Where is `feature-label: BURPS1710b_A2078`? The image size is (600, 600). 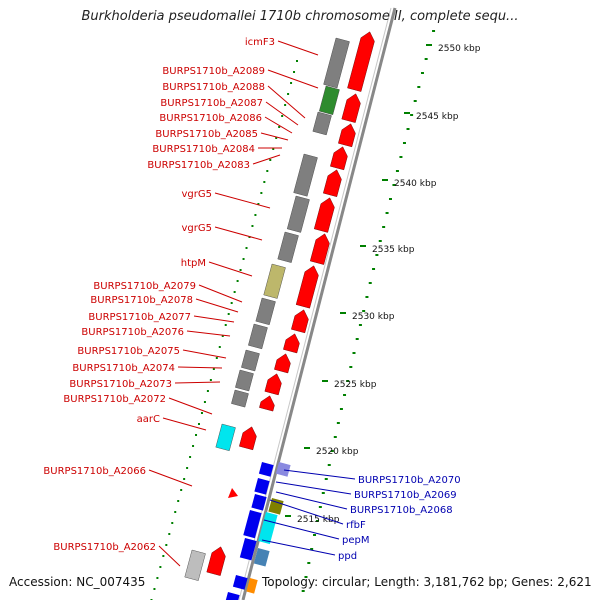 feature-label: BURPS1710b_A2078 is located at coordinates (141, 300).